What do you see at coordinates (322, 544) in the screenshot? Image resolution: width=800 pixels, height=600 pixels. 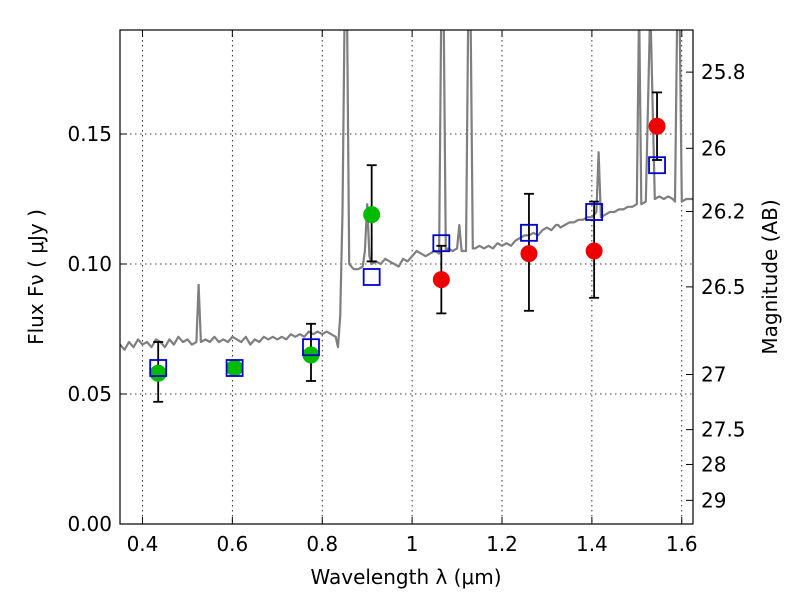 I see `x-tick-label: 0.8` at bounding box center [322, 544].